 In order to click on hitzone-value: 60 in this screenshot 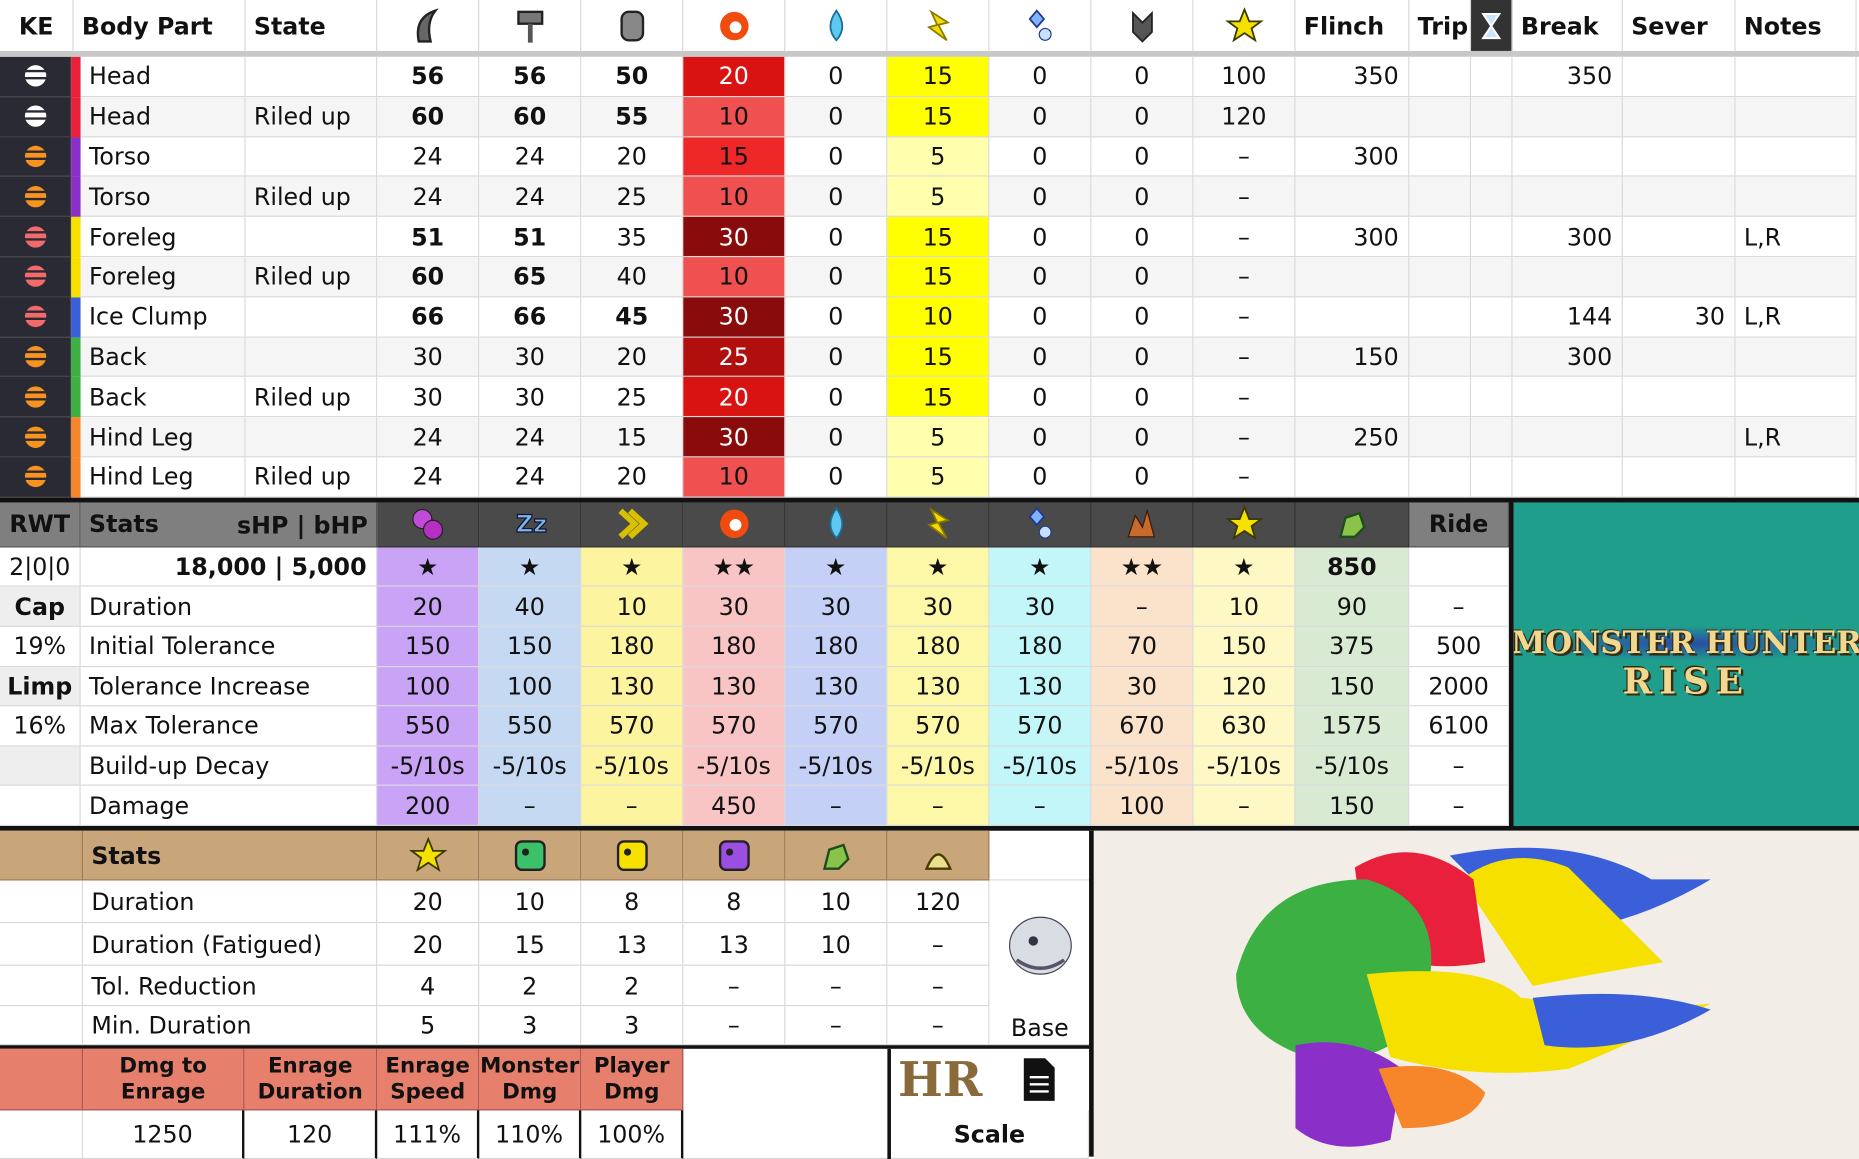, I will do `click(428, 277)`.